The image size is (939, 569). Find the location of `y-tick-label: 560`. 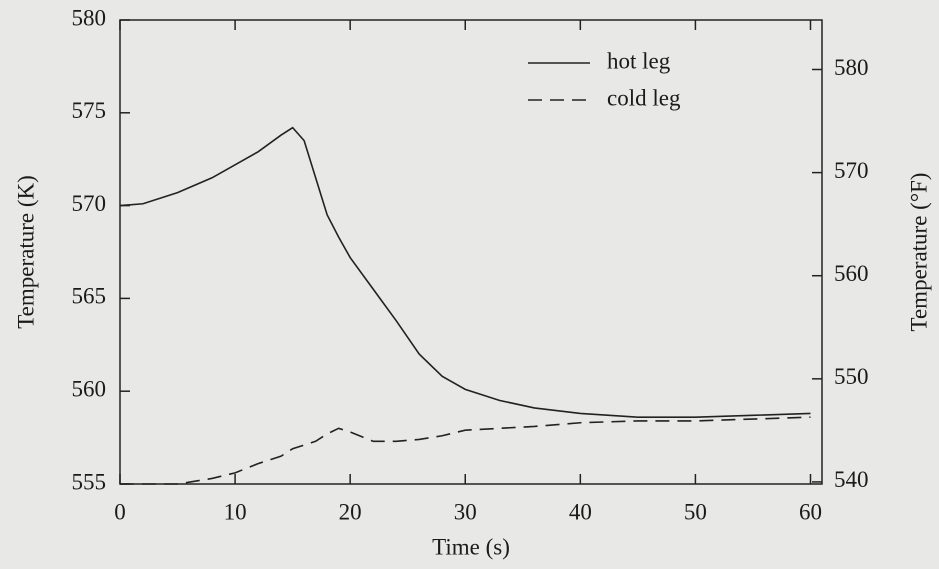

y-tick-label: 560 is located at coordinates (89, 388).